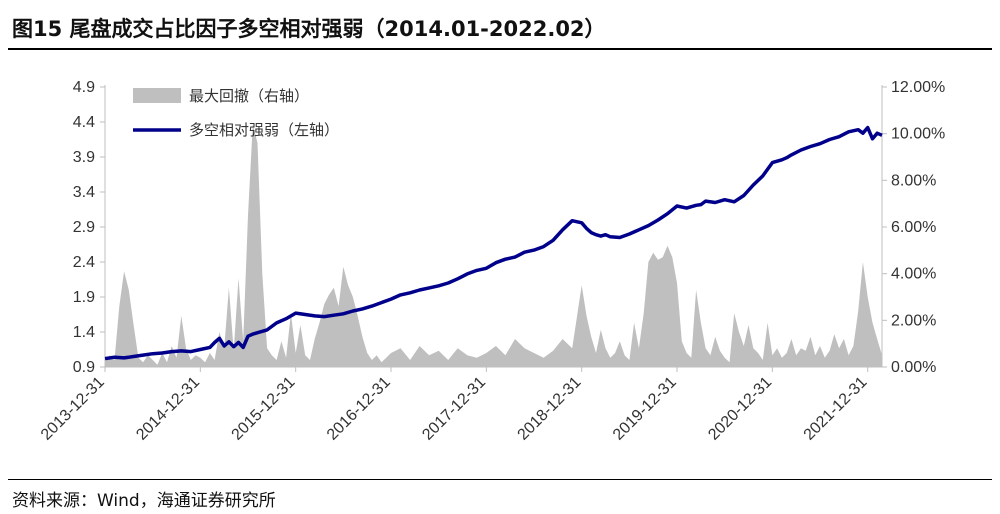  Describe the element at coordinates (913, 274) in the screenshot. I see `right-tick-label: 4.00%` at that location.